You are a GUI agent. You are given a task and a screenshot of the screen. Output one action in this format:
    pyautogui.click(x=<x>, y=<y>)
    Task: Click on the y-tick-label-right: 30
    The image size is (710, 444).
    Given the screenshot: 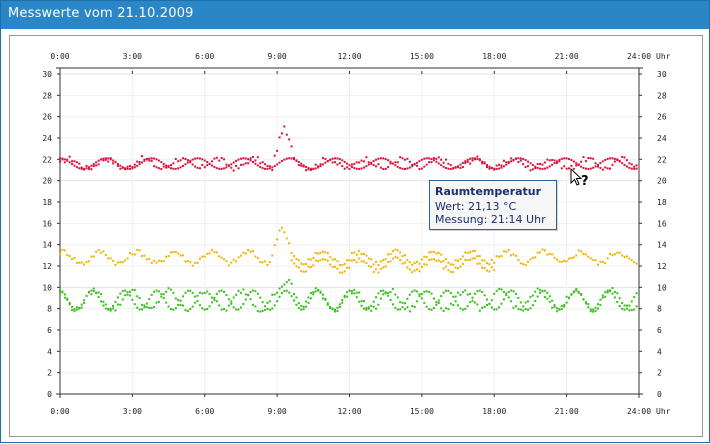 What is the action you would take?
    pyautogui.click(x=662, y=74)
    